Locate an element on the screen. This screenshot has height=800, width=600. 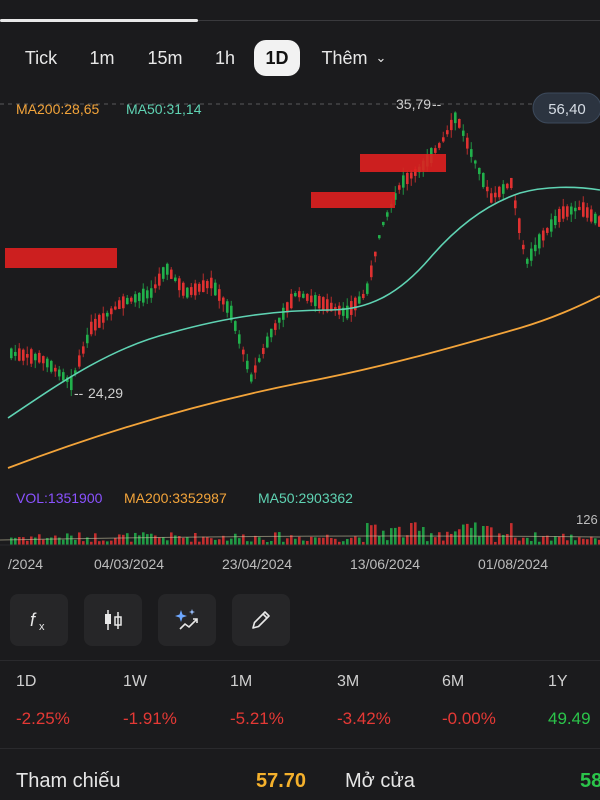
date-label-1: 04/03/2024 is located at coordinates (129, 564).